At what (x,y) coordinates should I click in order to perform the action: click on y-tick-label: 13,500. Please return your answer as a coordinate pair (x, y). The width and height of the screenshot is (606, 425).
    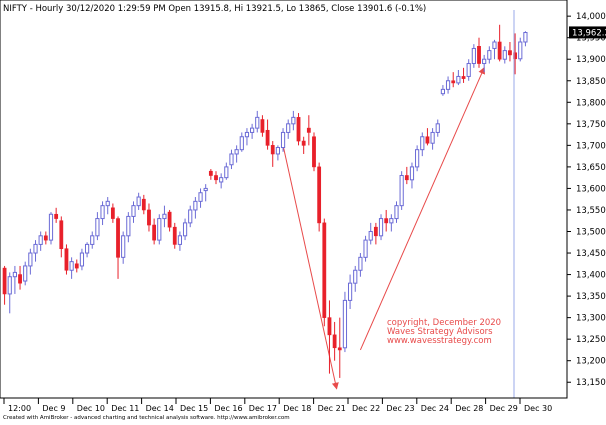
    Looking at the image, I should click on (591, 232).